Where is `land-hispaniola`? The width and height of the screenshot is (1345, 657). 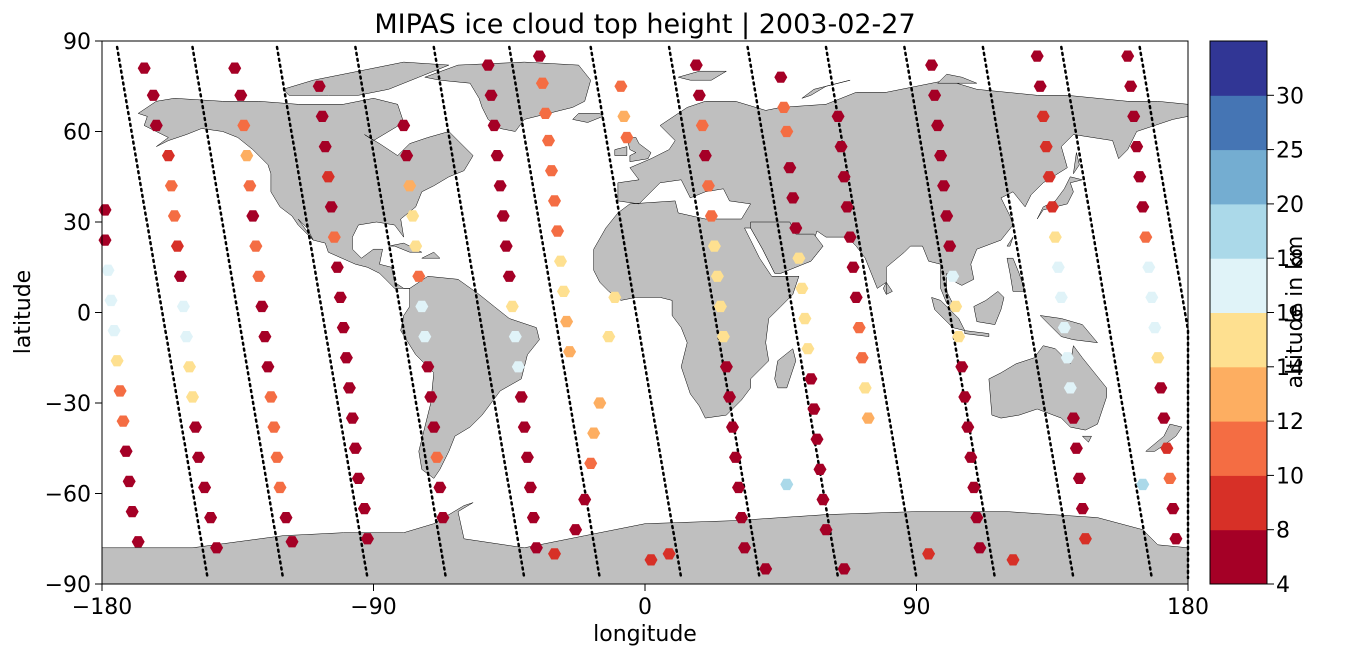
land-hispaniola is located at coordinates (431, 255).